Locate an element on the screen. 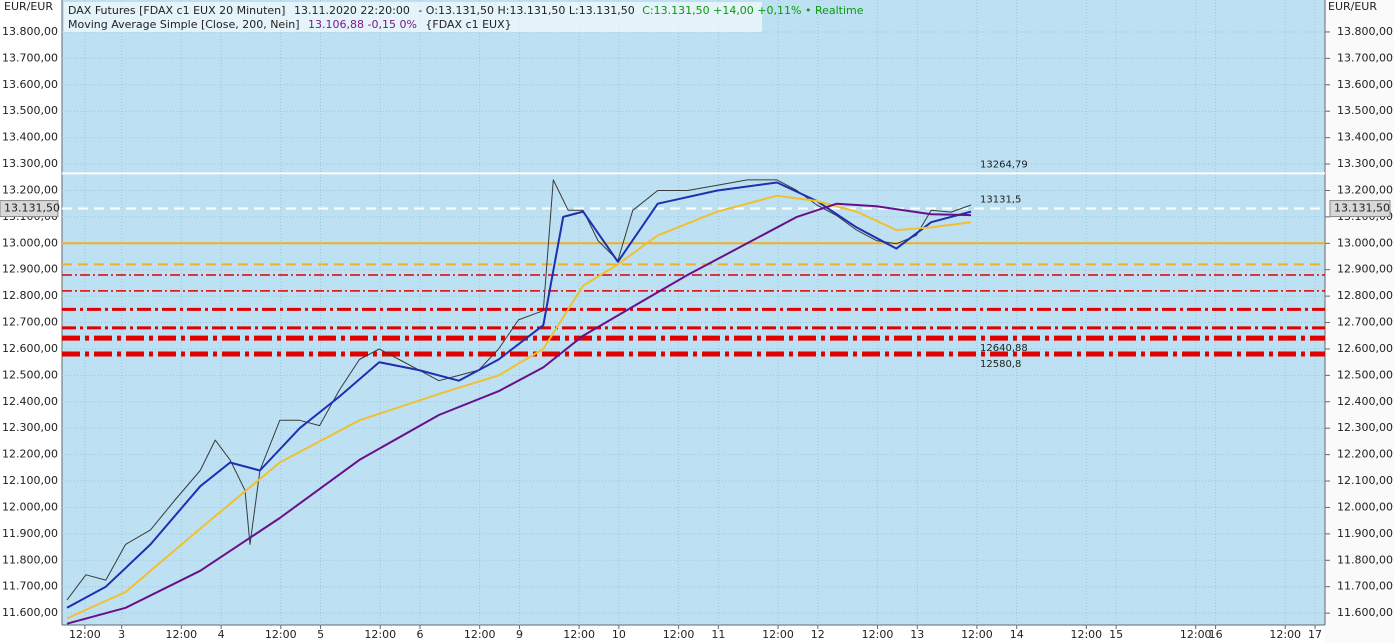 The width and height of the screenshot is (1394, 643). x-tick-label: 3 is located at coordinates (121, 634).